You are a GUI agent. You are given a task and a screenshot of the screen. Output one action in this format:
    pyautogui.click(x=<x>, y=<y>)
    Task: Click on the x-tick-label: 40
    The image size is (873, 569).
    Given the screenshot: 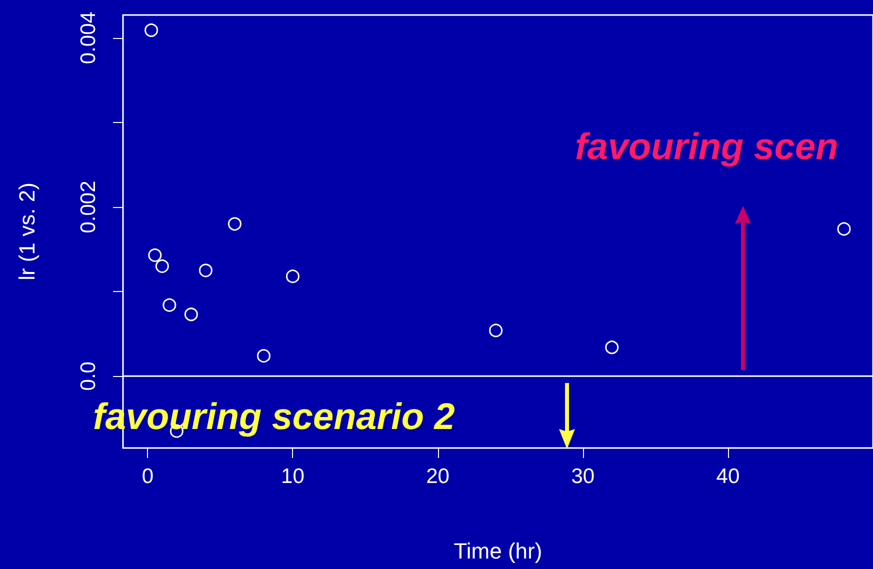 What is the action you would take?
    pyautogui.click(x=728, y=476)
    